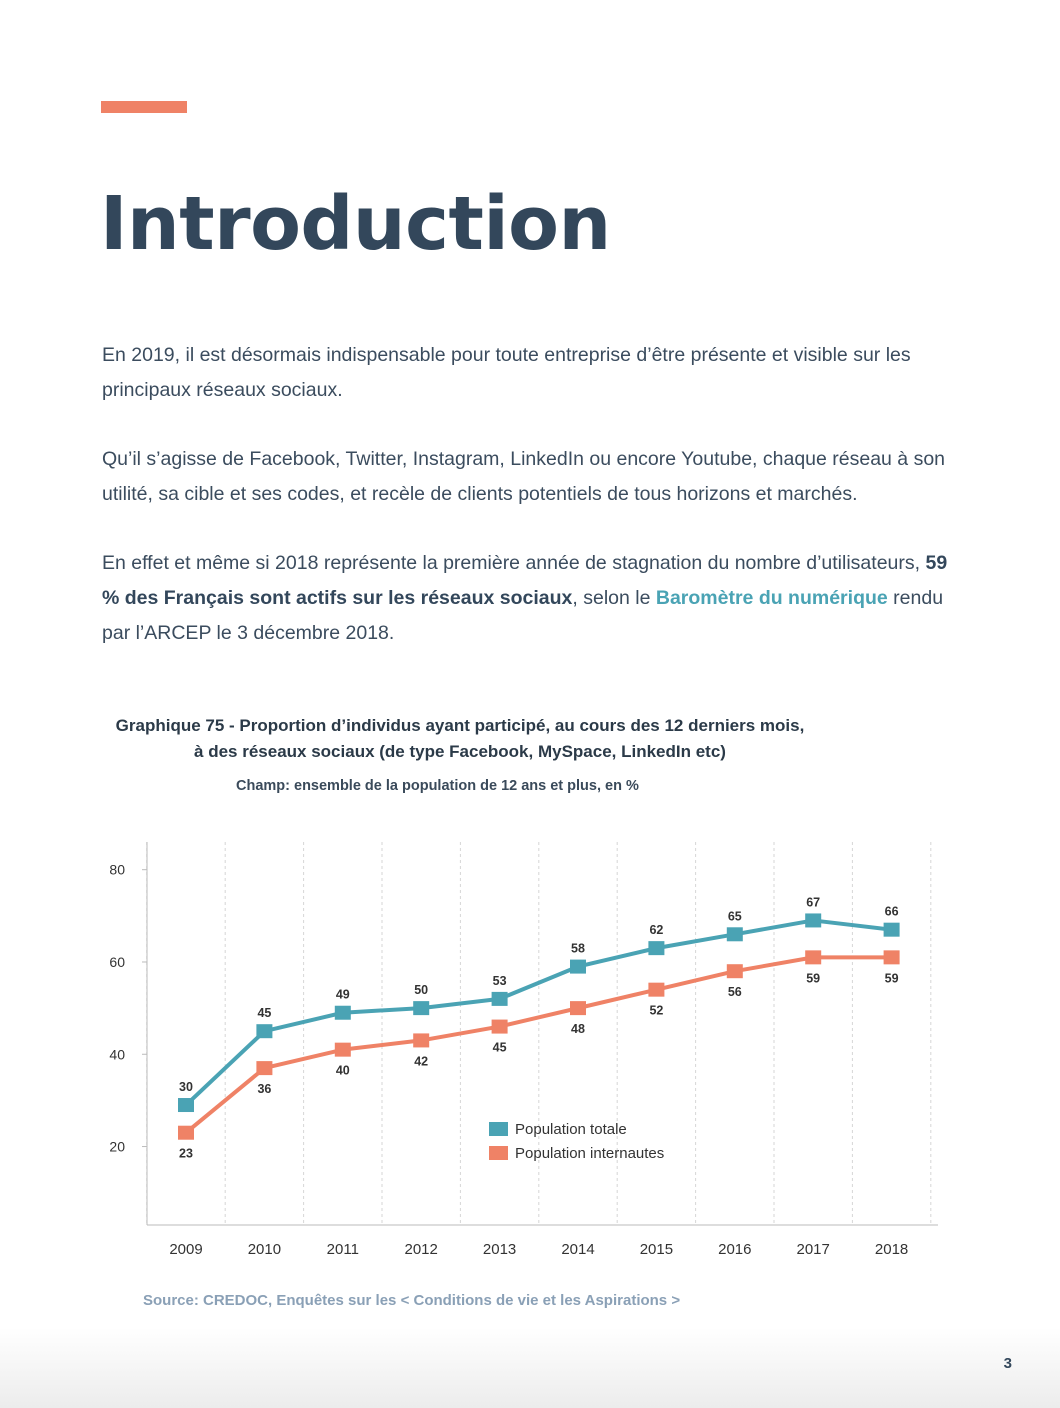 The image size is (1060, 1408). What do you see at coordinates (571, 1129) in the screenshot?
I see `legend-label: Population totale` at bounding box center [571, 1129].